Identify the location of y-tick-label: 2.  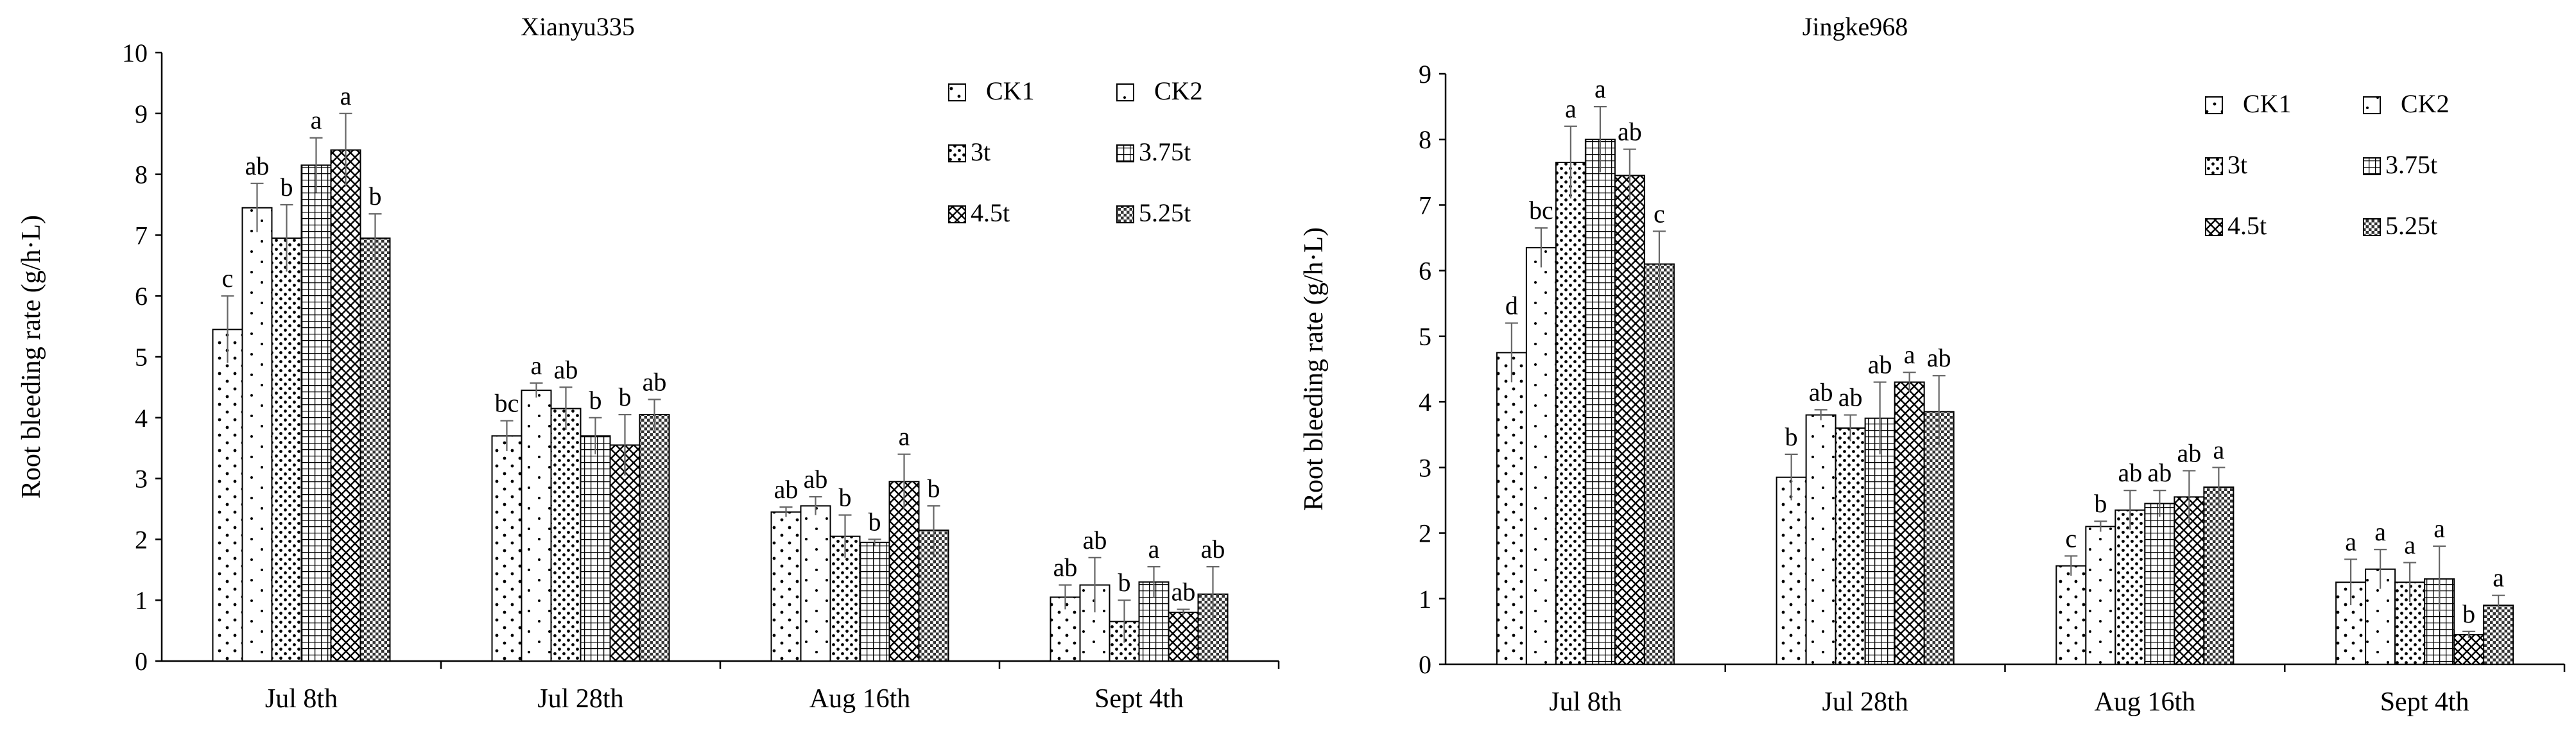
(141, 539).